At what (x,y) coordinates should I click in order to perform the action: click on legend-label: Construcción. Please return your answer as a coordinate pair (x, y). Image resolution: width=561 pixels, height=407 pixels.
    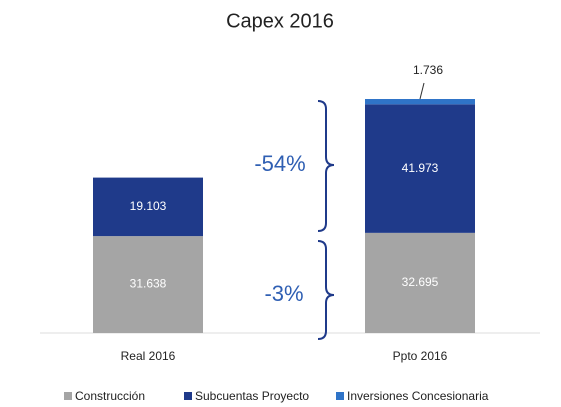
    Looking at the image, I should click on (110, 396).